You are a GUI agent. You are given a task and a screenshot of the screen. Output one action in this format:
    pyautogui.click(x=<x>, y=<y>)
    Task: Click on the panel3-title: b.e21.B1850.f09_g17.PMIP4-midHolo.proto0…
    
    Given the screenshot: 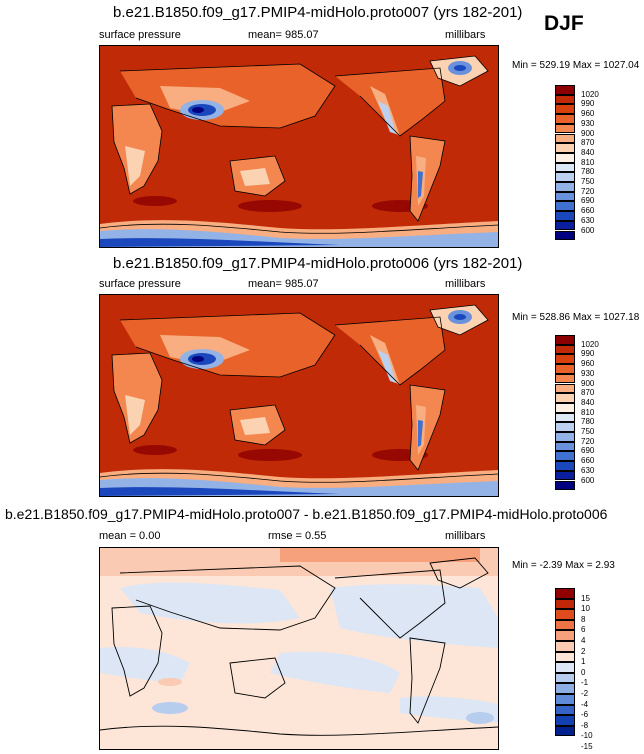 What is the action you would take?
    pyautogui.click(x=306, y=514)
    